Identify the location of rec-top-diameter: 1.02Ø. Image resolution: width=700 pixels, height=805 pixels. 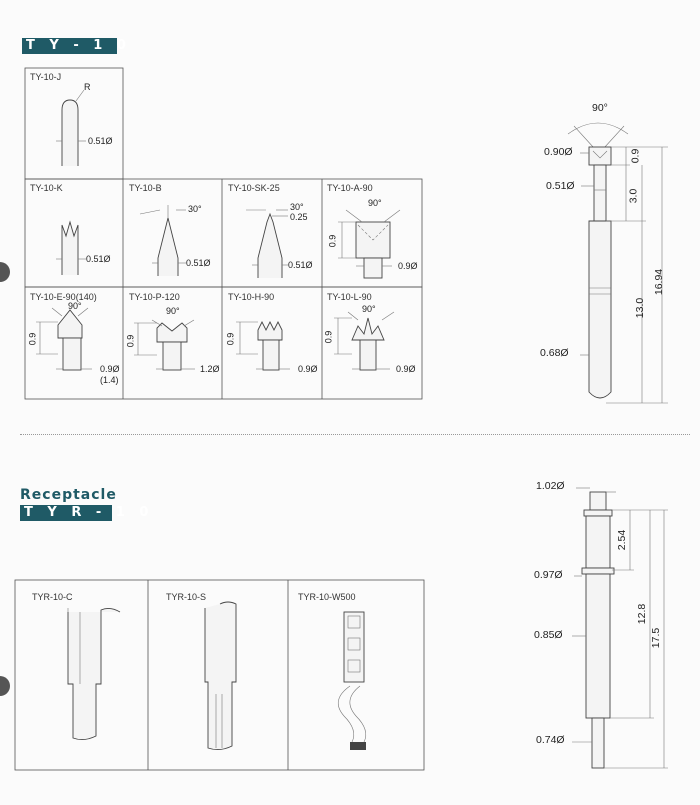
(550, 486).